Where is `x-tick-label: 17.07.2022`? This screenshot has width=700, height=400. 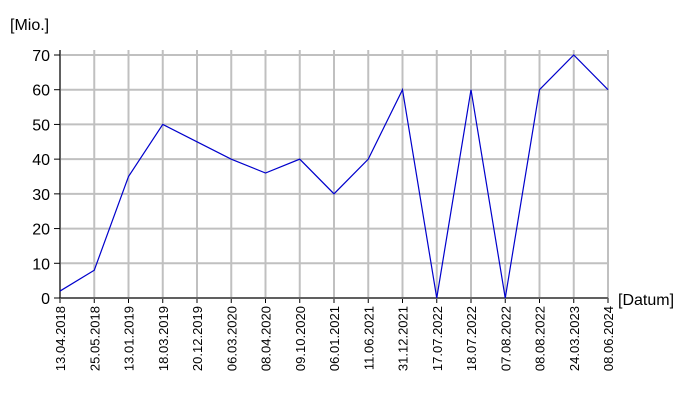
x-tick-label: 17.07.2022 is located at coordinates (437, 338).